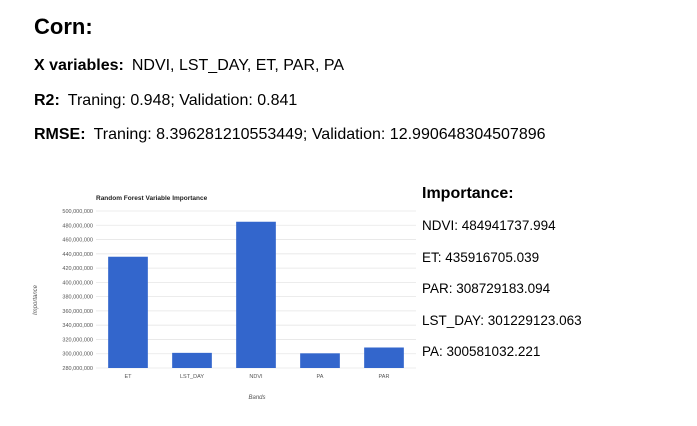  I want to click on x-tick-label: PA, so click(320, 377).